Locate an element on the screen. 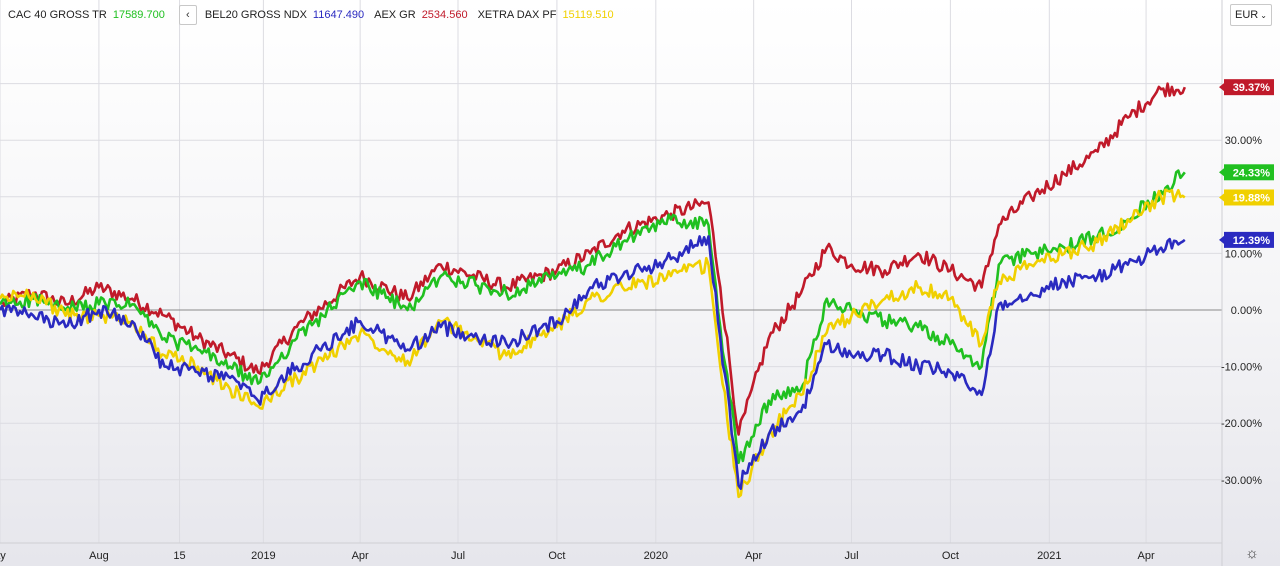 The image size is (1280, 566). currency-select: EUR ⌄ is located at coordinates (1251, 15).